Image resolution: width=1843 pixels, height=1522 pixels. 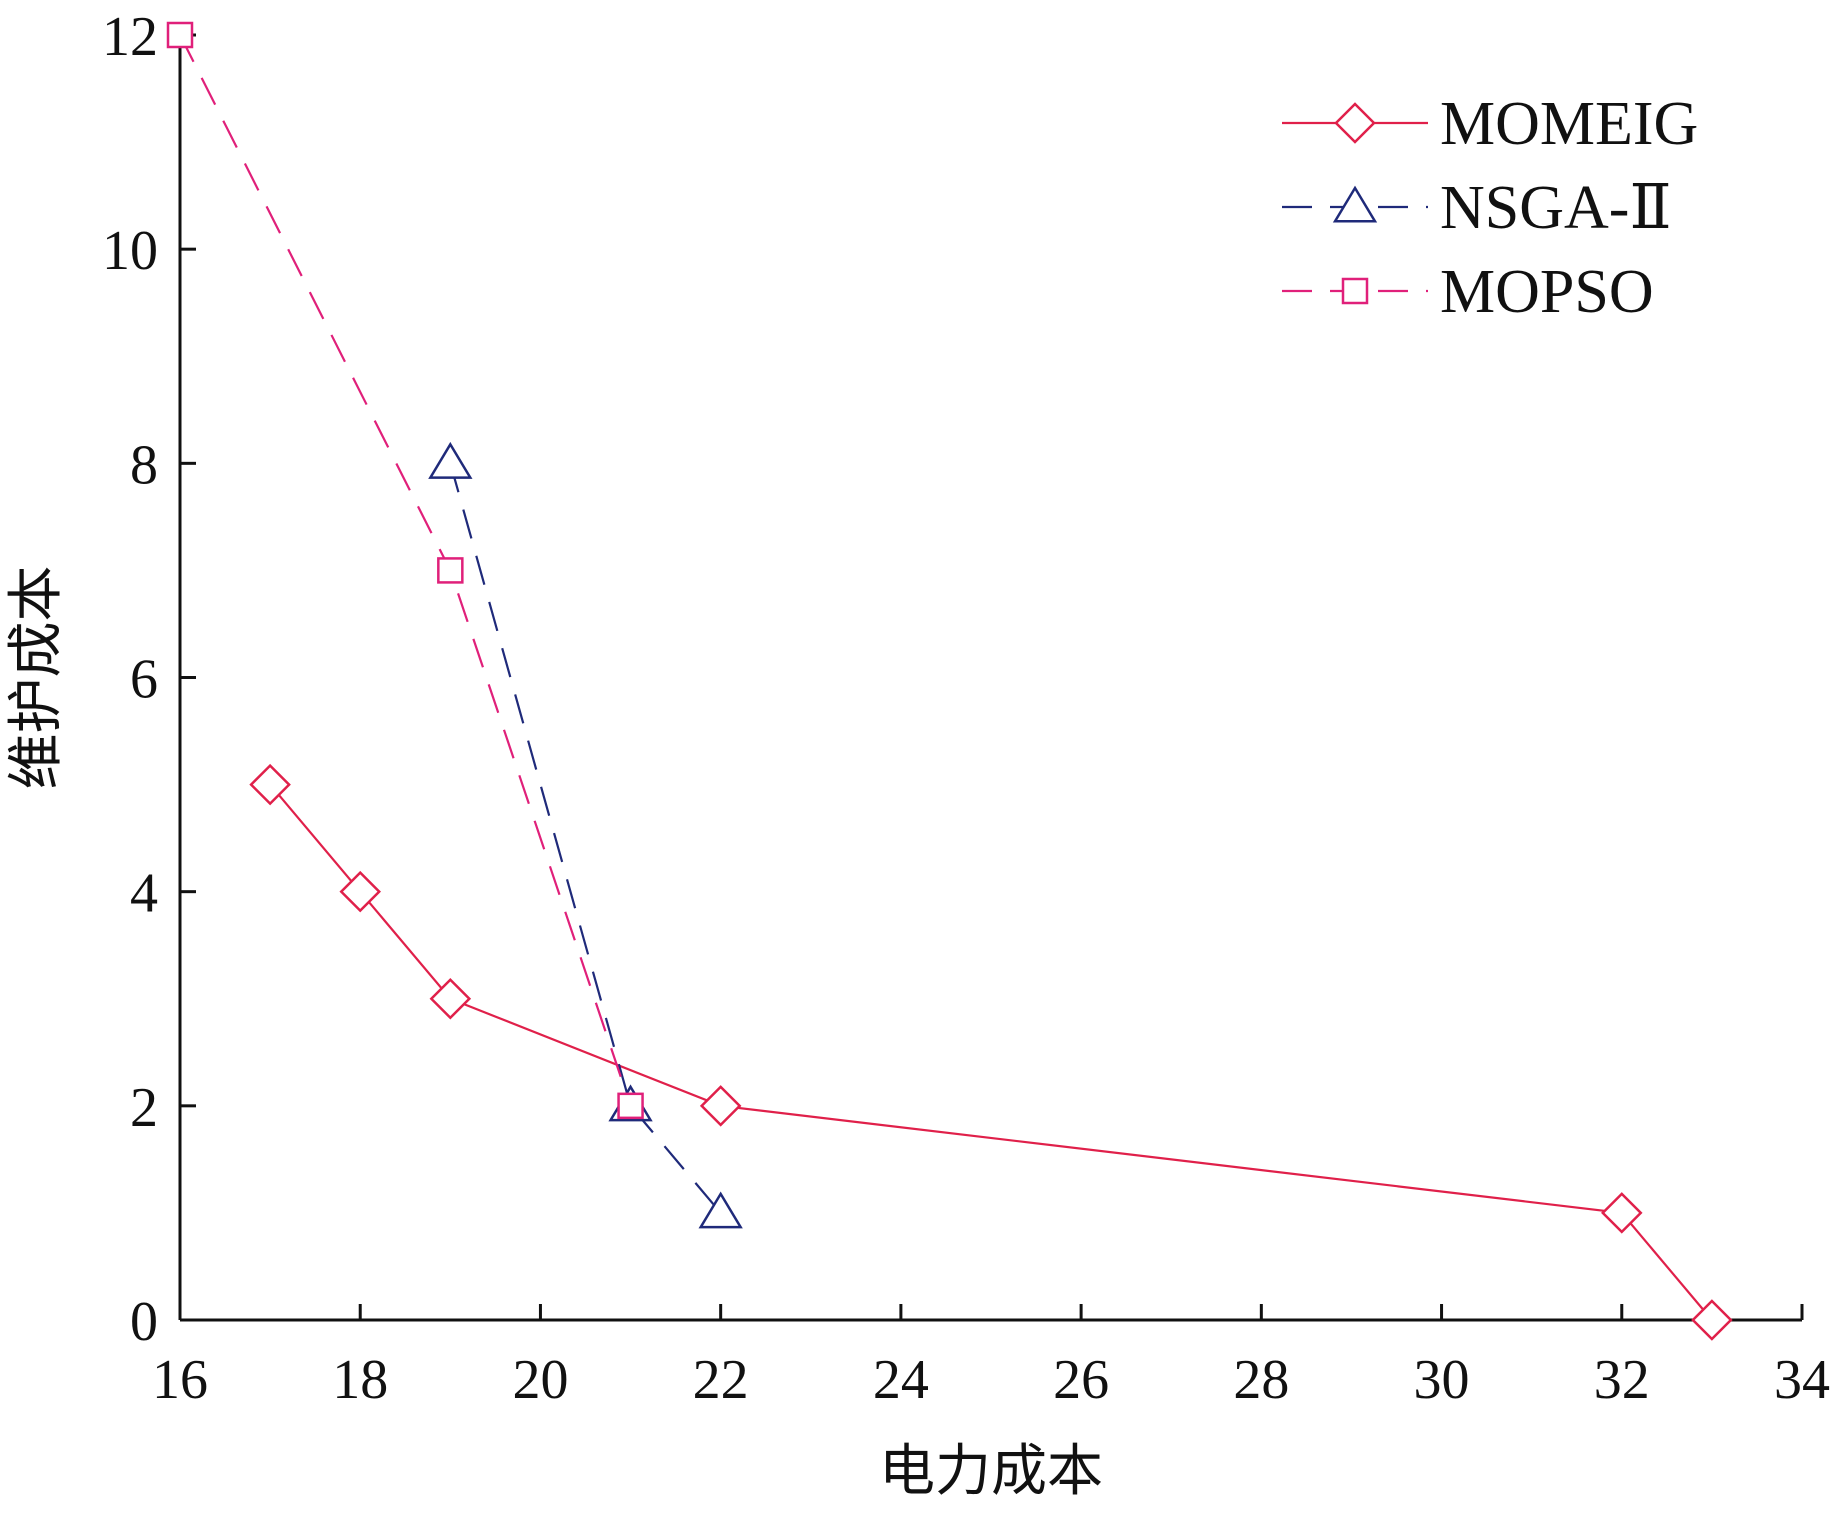 What do you see at coordinates (144, 1108) in the screenshot?
I see `y-tick-label: 2` at bounding box center [144, 1108].